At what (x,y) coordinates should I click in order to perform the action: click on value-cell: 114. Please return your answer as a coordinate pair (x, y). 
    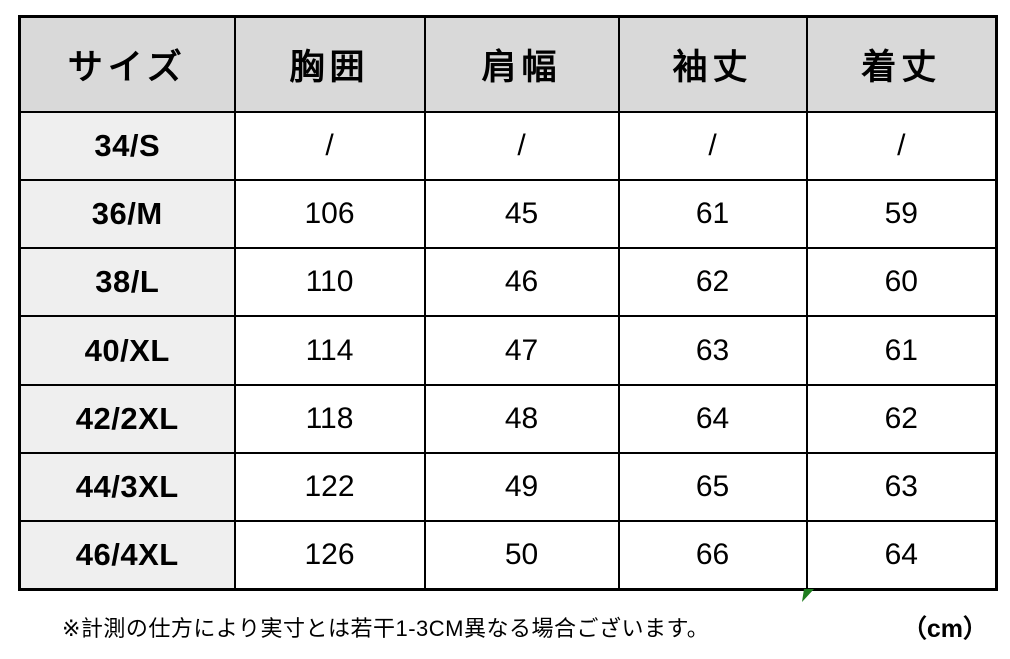
    Looking at the image, I should click on (329, 350).